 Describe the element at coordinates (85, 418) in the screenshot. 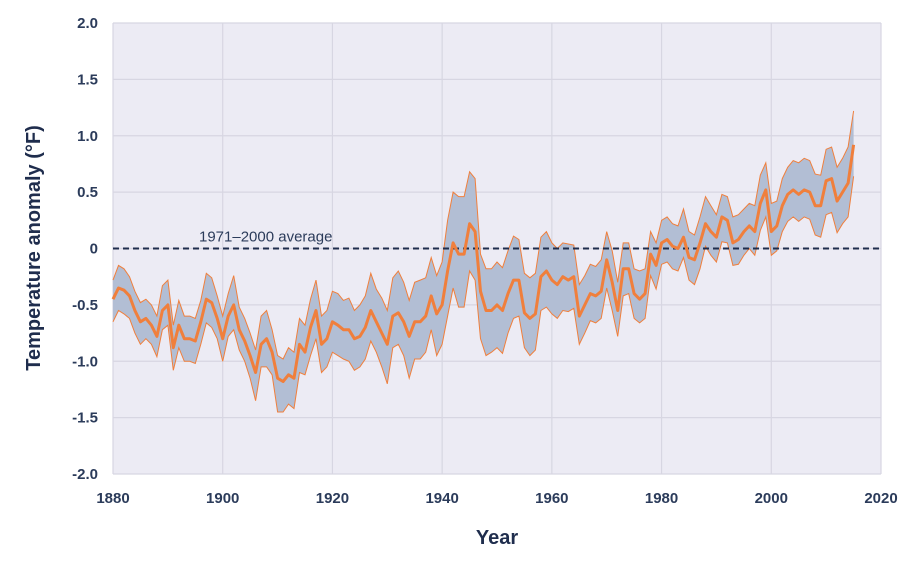

I see `y-tick-label: -1.5` at that location.